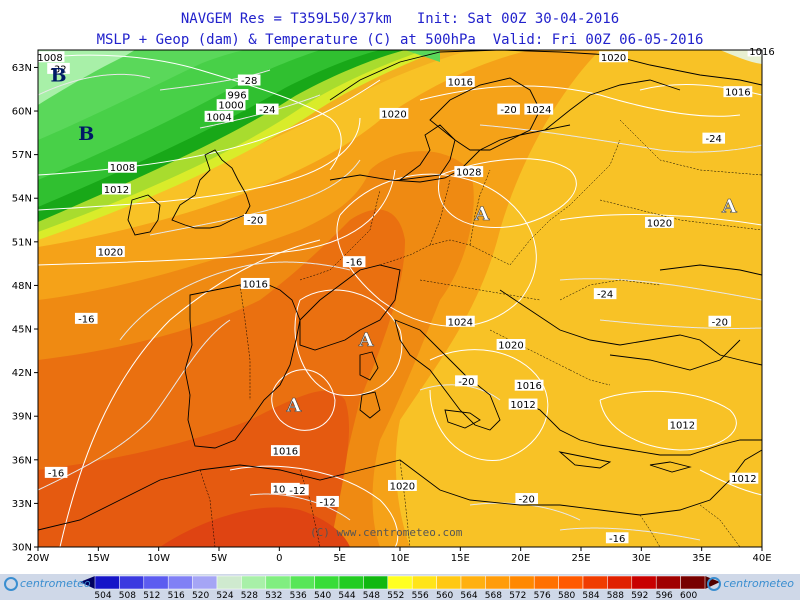 This screenshot has height=600, width=800. I want to click on isobar-label: 996, so click(237, 96).